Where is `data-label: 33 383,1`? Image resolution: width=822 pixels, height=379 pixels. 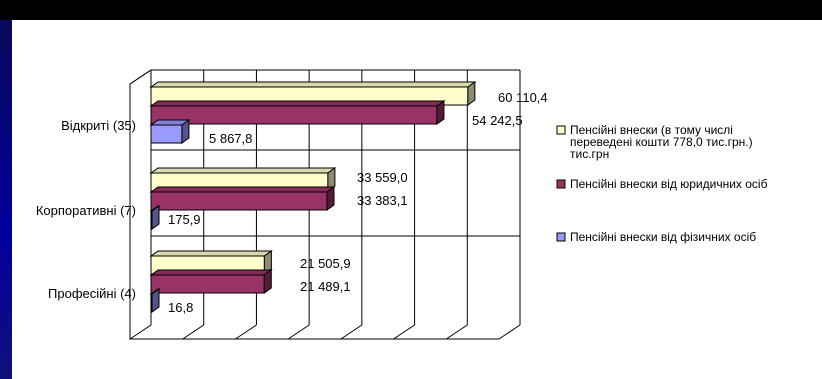
data-label: 33 383,1 is located at coordinates (382, 200).